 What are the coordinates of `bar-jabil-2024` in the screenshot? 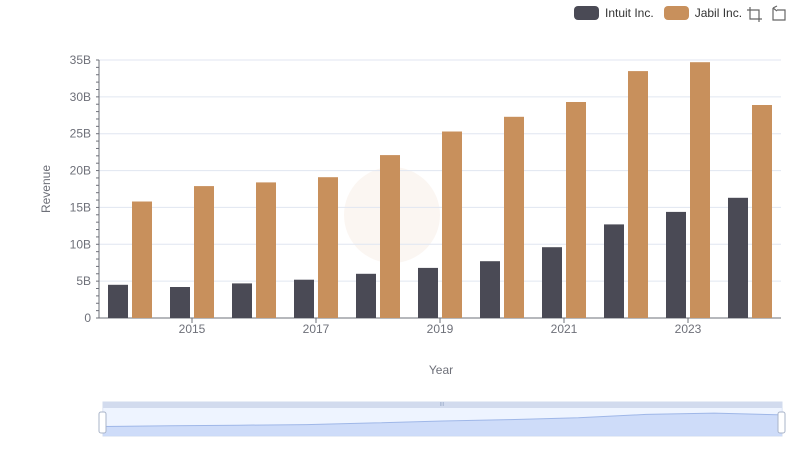 It's located at (762, 211).